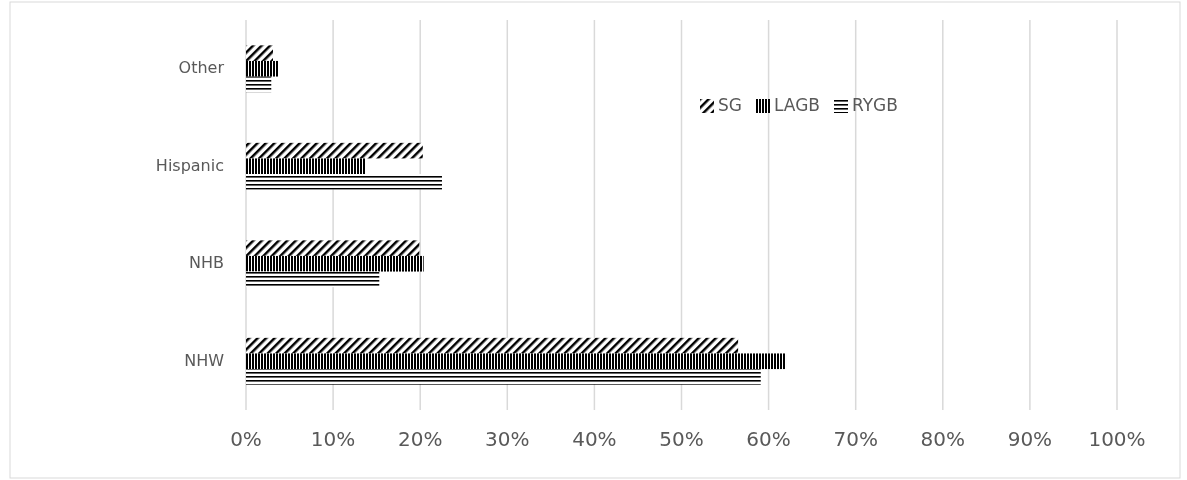  I want to click on x-tick-label: 60%, so click(768, 439).